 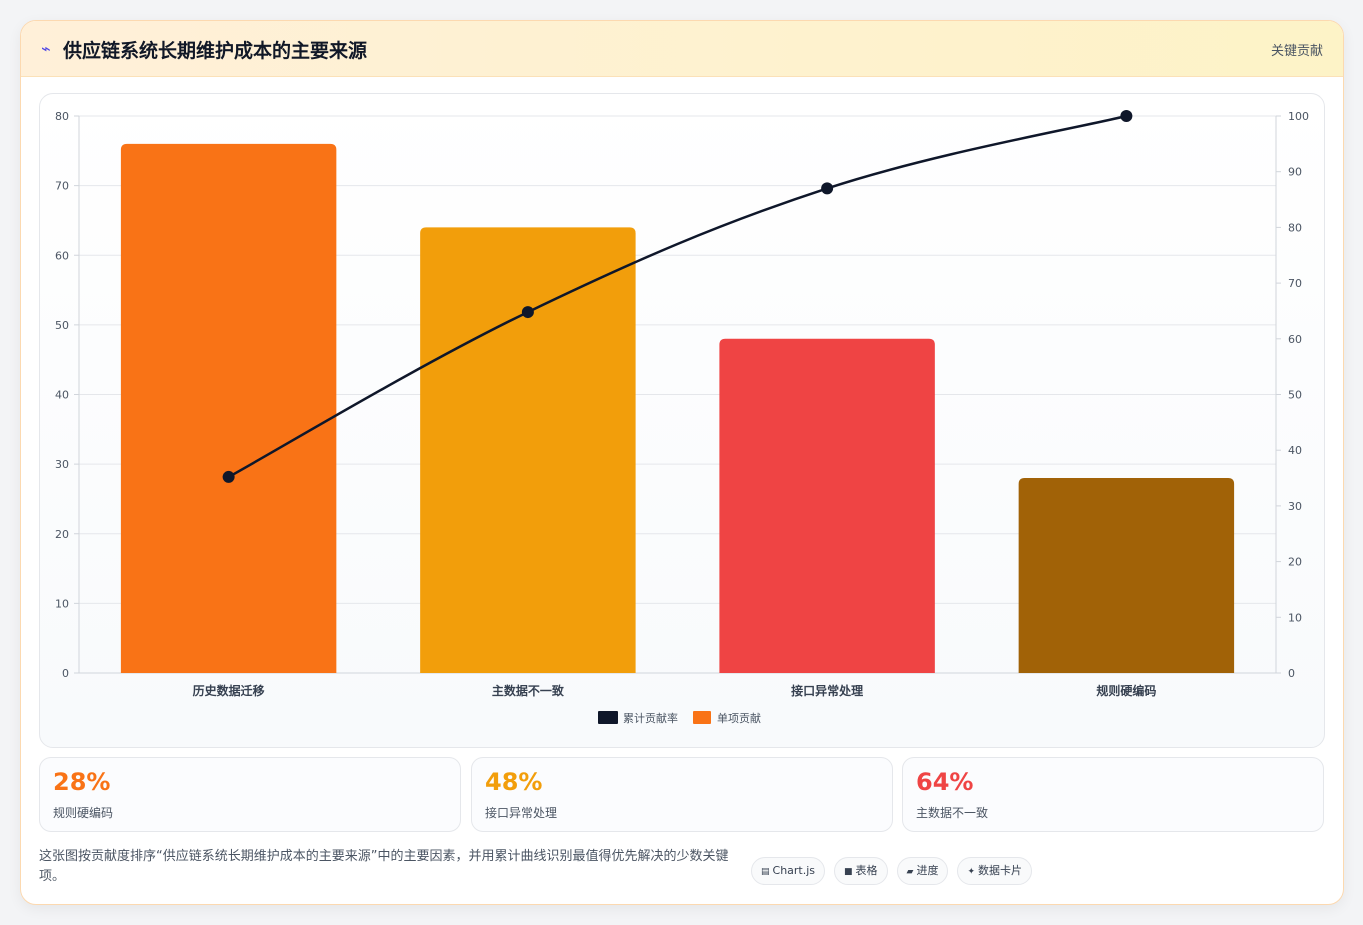 I want to click on tag-label: 进度, so click(x=927, y=870).